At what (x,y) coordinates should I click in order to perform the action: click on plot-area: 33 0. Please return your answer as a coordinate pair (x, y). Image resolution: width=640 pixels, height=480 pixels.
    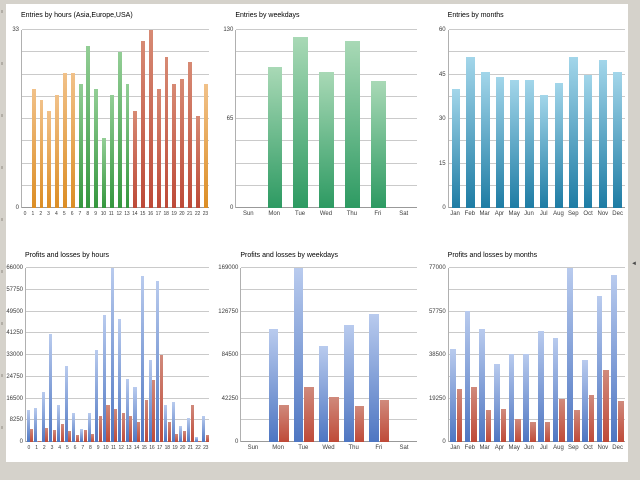
    Looking at the image, I should click on (111, 119).